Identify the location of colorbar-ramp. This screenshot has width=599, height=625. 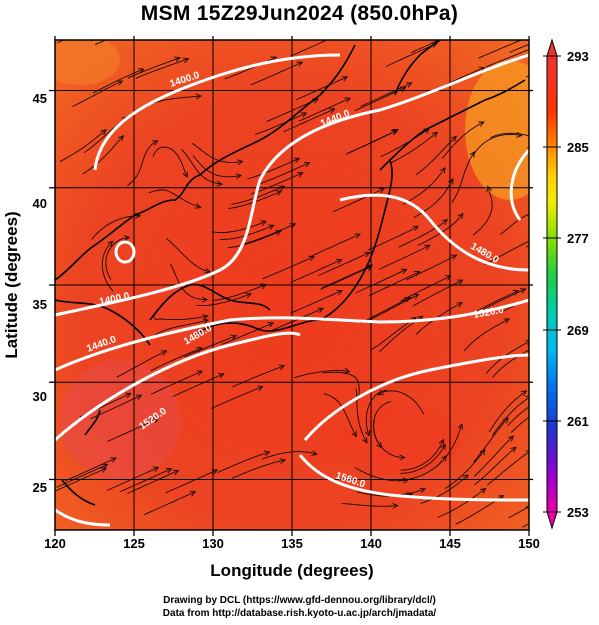
(552, 284).